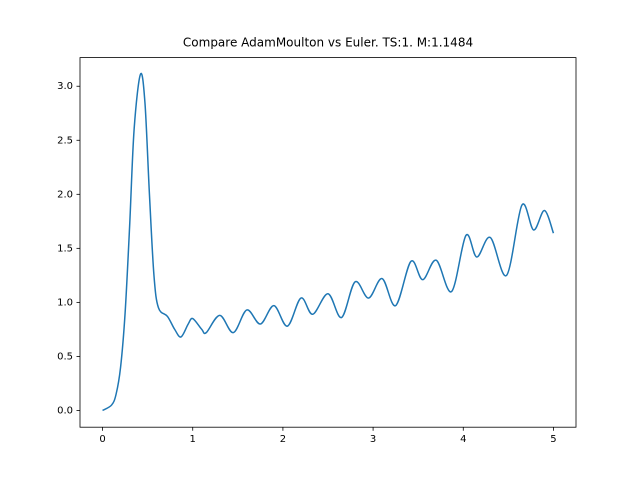  I want to click on y-tick-label: 0.0, so click(65, 410).